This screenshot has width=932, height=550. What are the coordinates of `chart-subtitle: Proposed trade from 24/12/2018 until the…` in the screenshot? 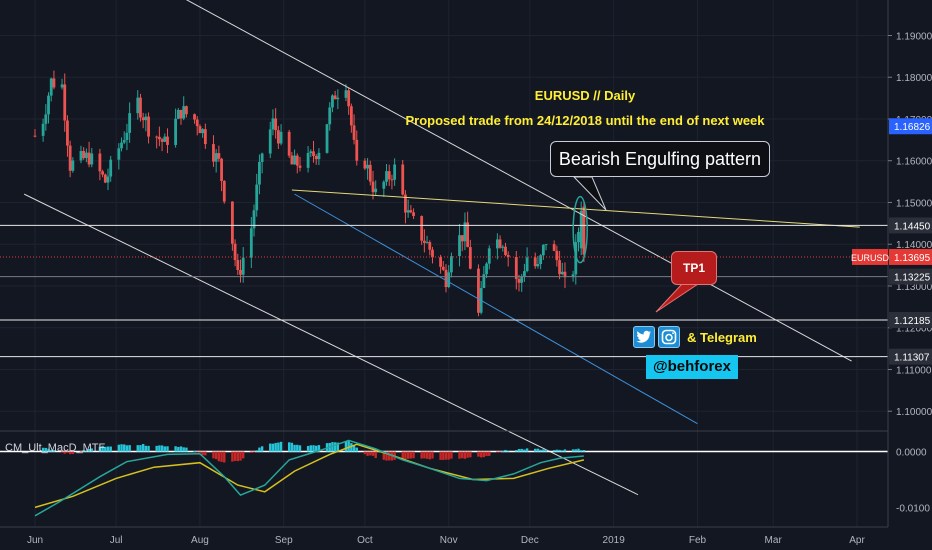 It's located at (585, 120).